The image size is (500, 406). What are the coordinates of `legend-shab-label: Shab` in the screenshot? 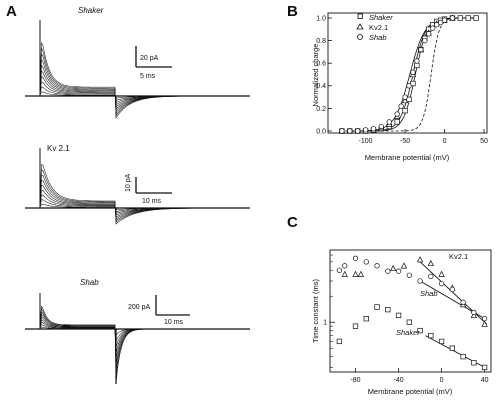 It's located at (378, 37).